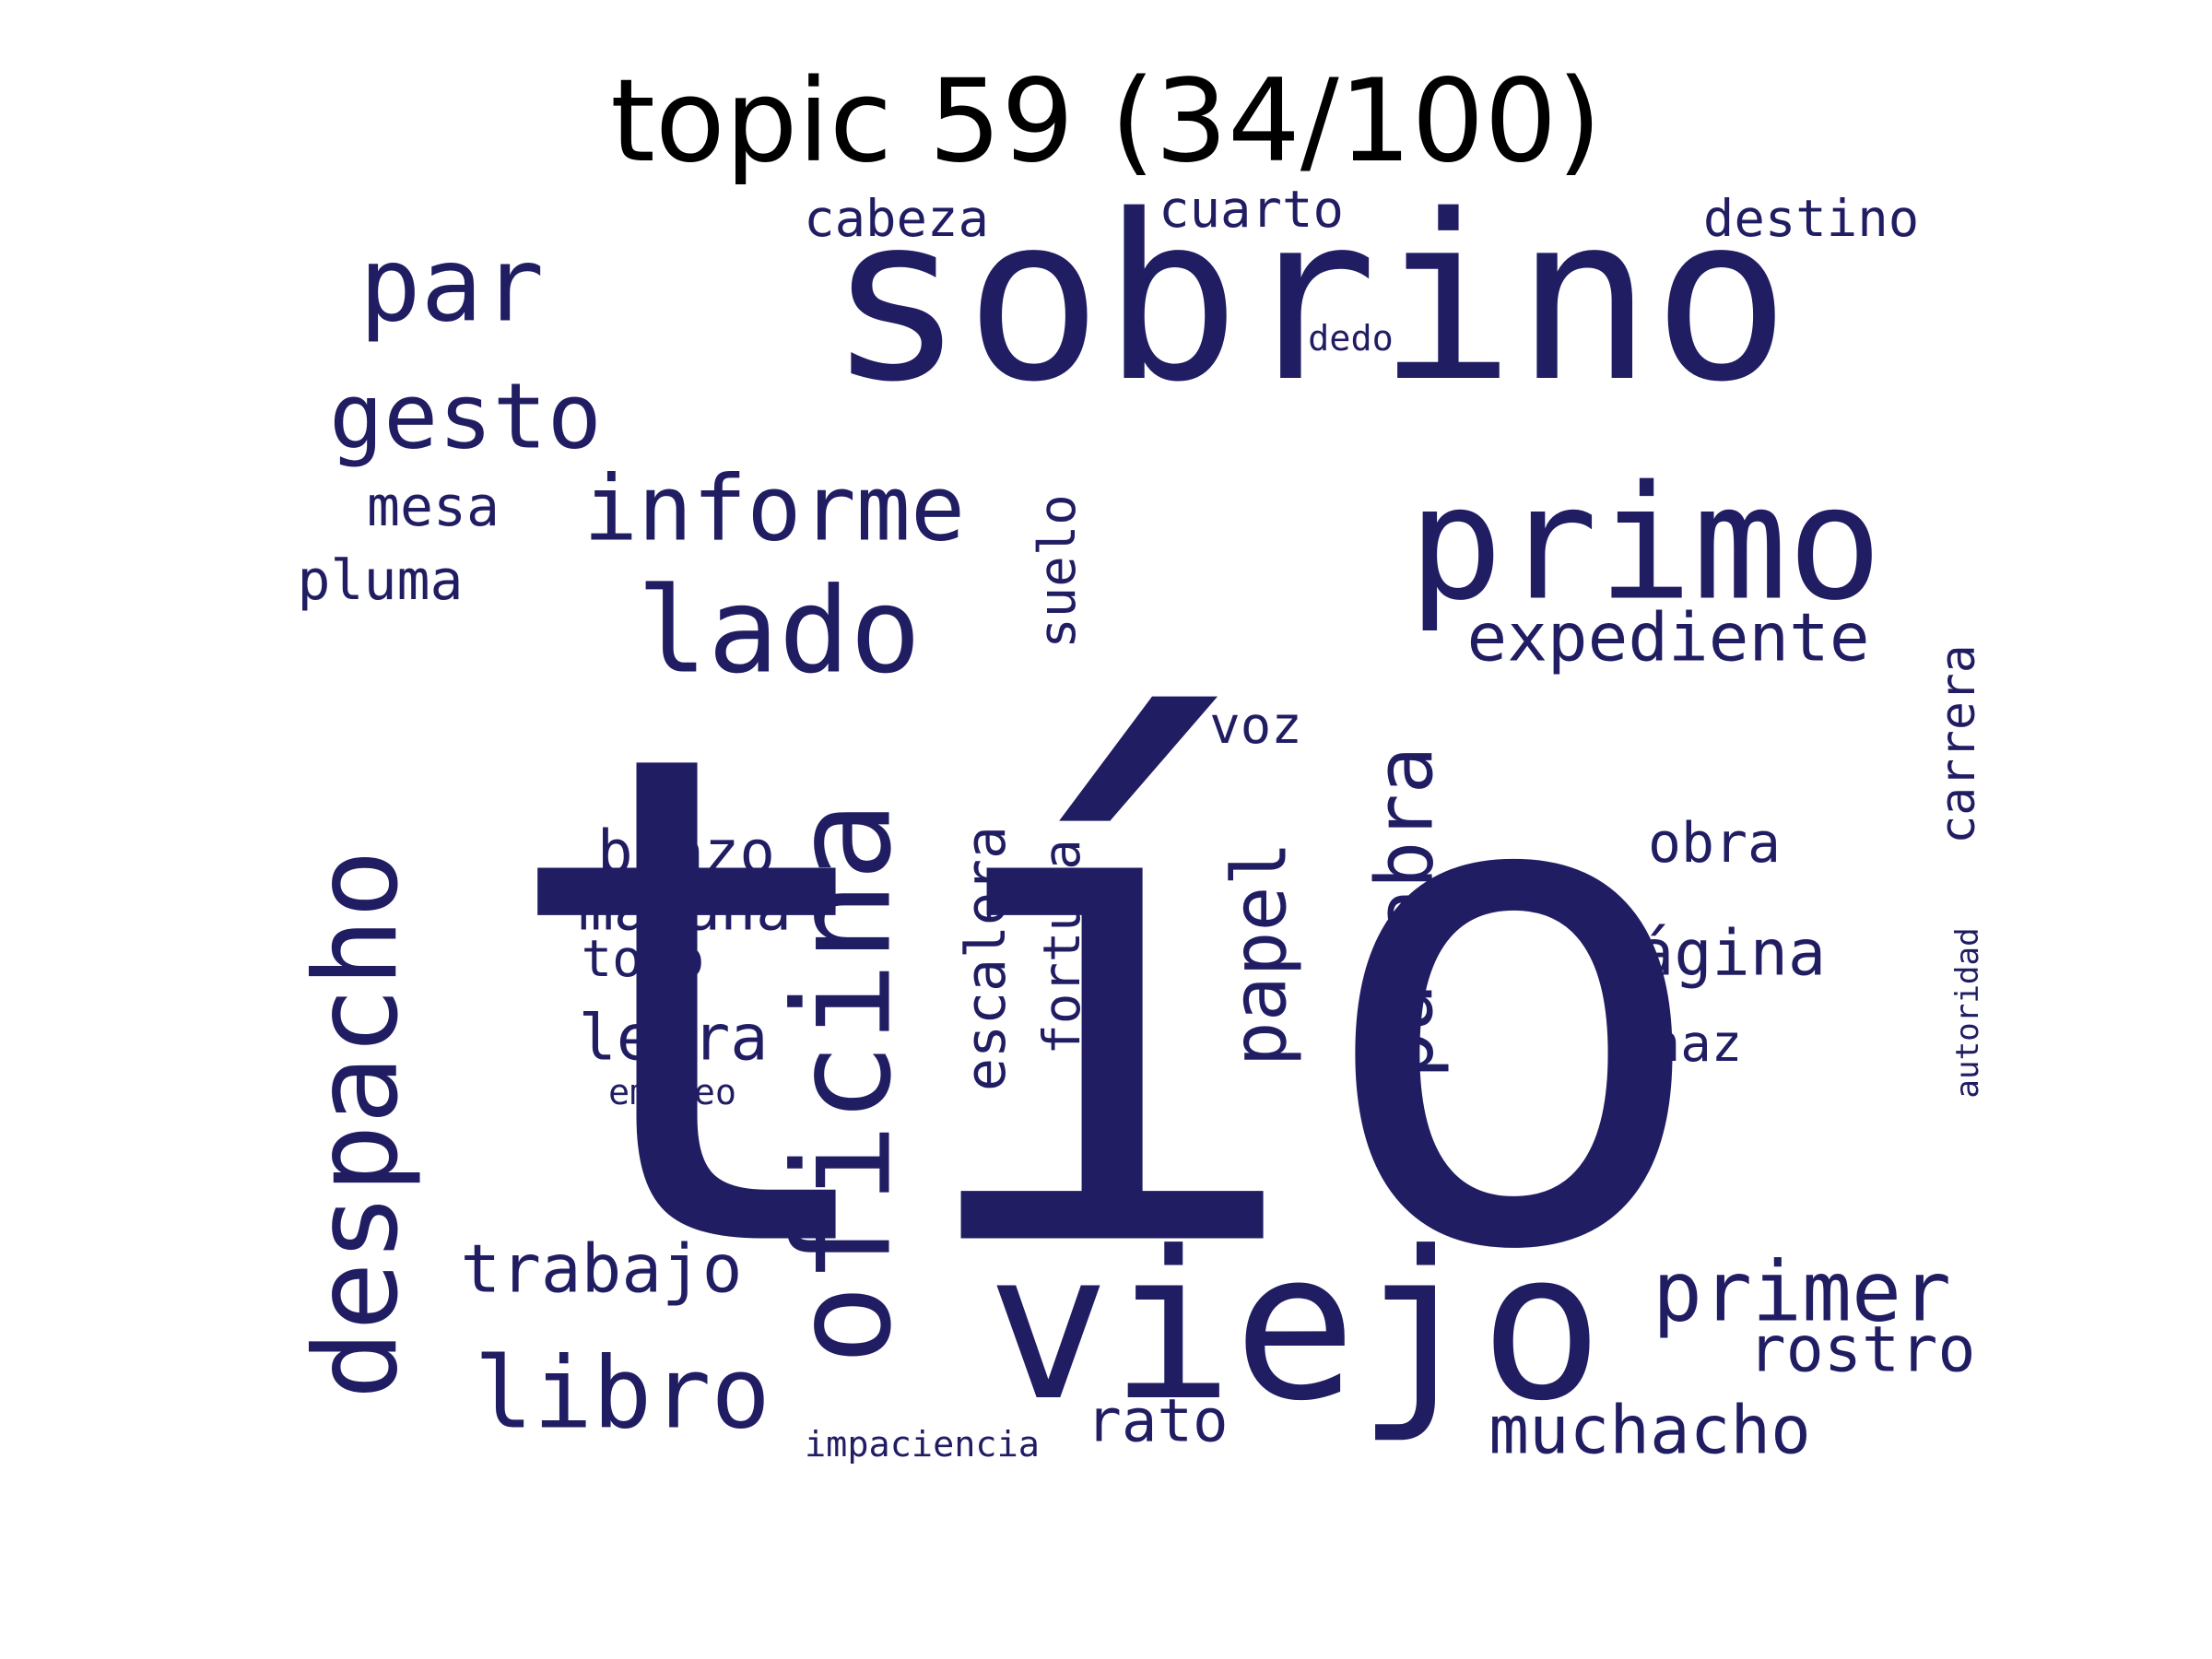  What do you see at coordinates (602, 1270) in the screenshot?
I see `cloud-word: trabajo` at bounding box center [602, 1270].